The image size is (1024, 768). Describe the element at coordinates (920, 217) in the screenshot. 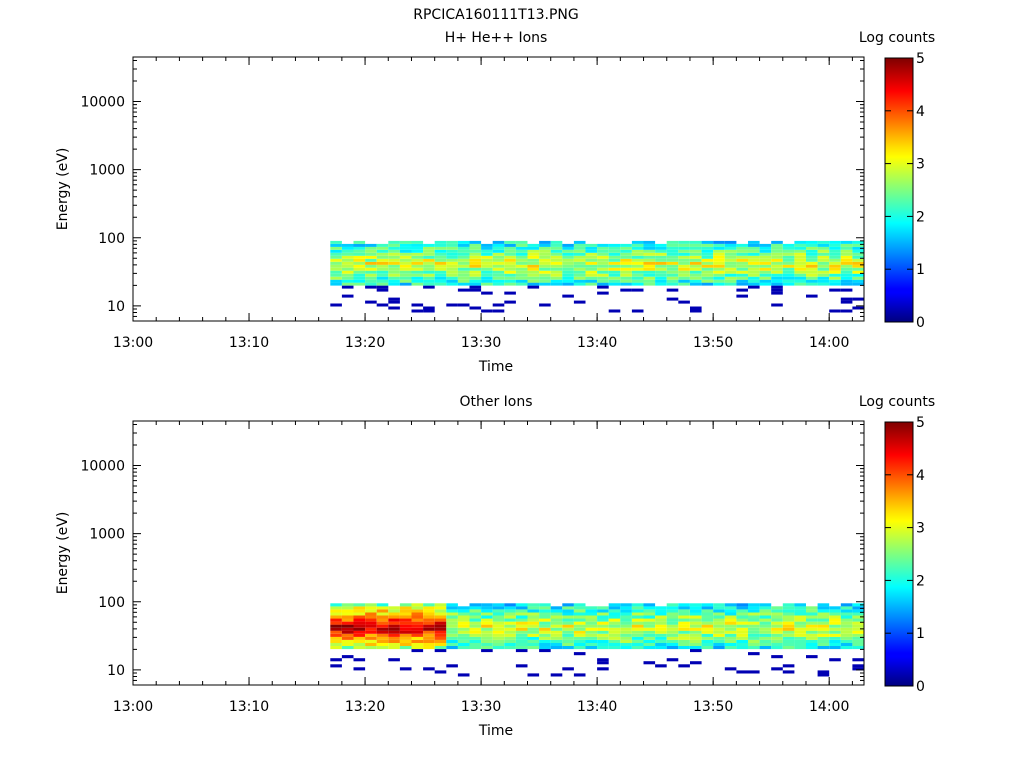

I see `colorbar-tick-label: 2` at that location.